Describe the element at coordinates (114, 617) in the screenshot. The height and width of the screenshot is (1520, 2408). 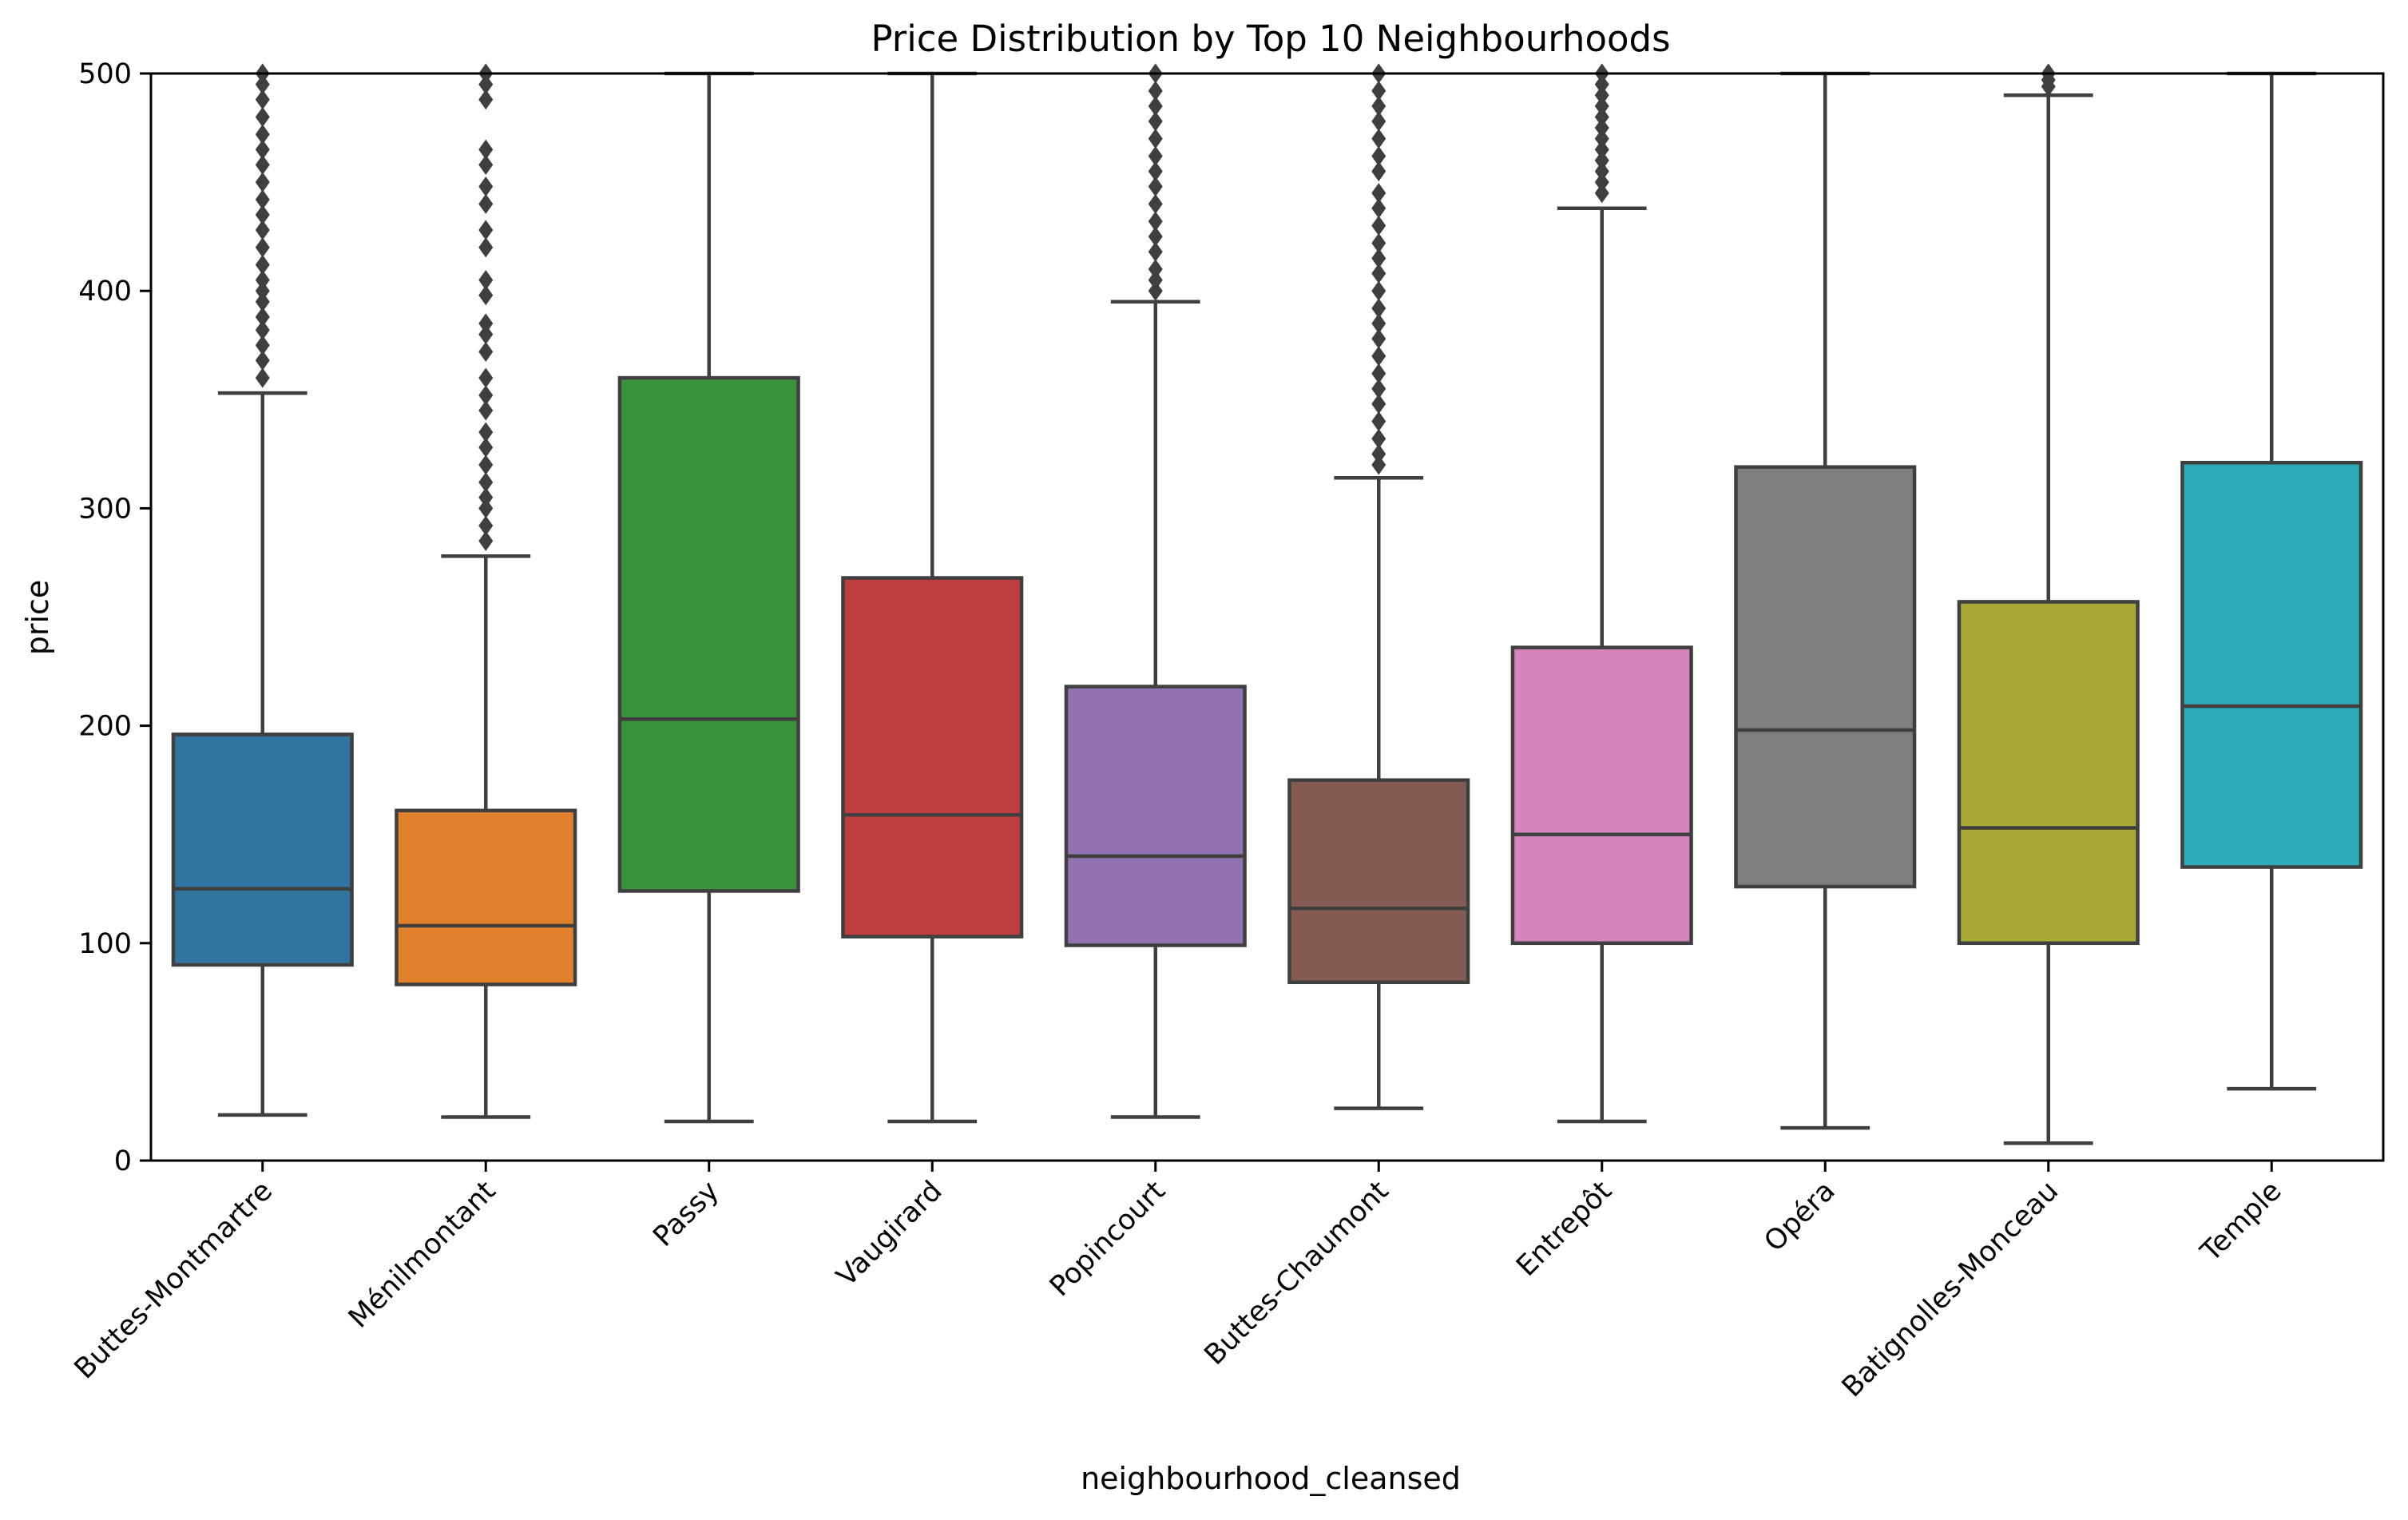
I see `y-axis: 0 100 200 300 400 500` at that location.